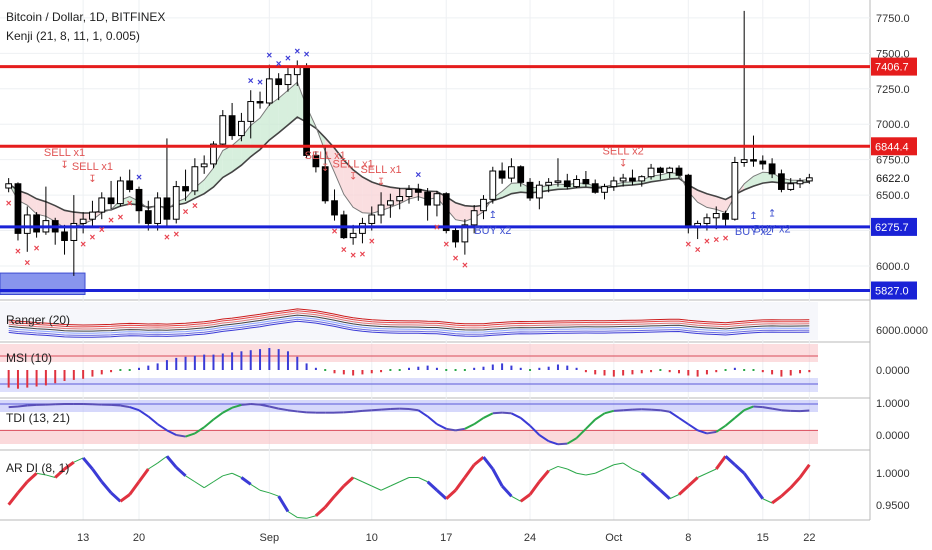 This screenshot has height=550, width=932. What do you see at coordinates (409, 406) in the screenshot?
I see `tdi-upper-zone` at bounding box center [409, 406].